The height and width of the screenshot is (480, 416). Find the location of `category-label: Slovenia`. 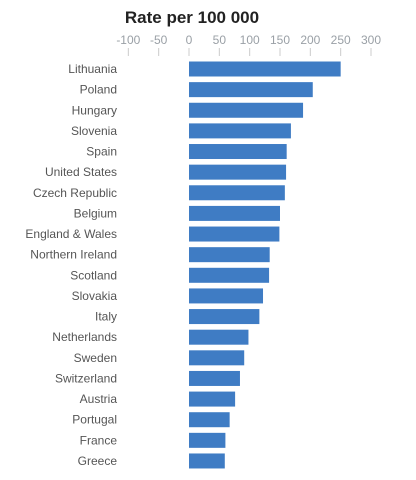

category-label: Slovenia is located at coordinates (94, 131).